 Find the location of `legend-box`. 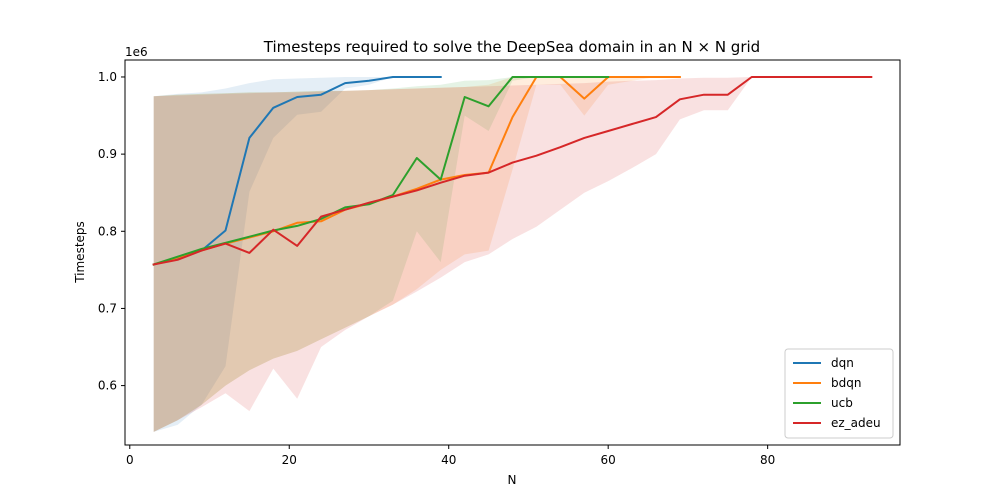

legend-box is located at coordinates (839, 393).